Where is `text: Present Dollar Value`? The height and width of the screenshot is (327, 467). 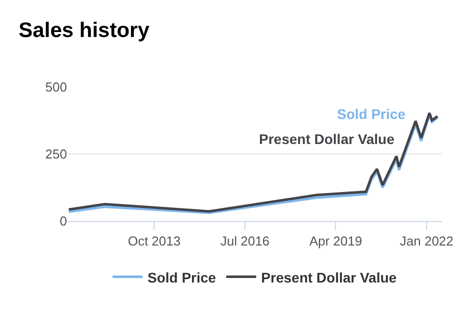
text: Present Dollar Value is located at coordinates (326, 139).